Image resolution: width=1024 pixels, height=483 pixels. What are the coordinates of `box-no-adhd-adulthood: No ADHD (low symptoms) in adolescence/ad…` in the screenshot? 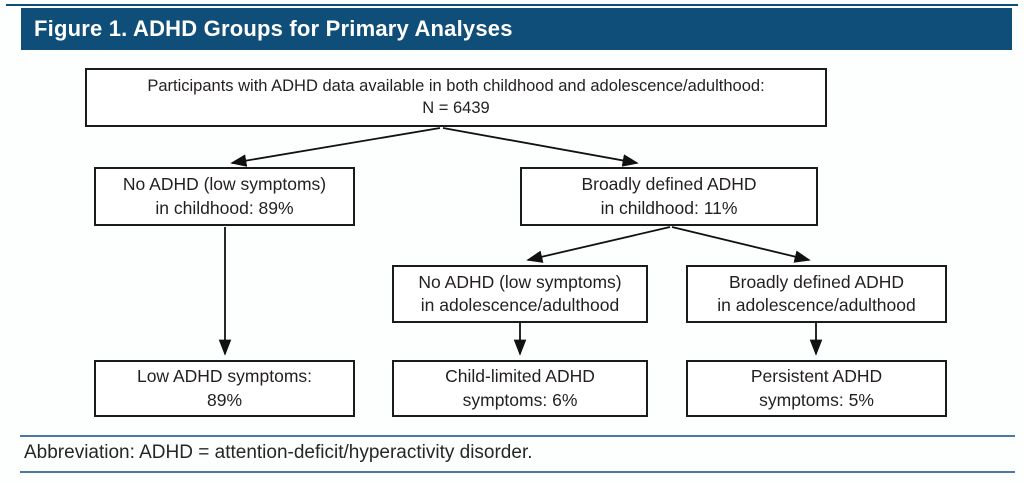 It's located at (520, 294).